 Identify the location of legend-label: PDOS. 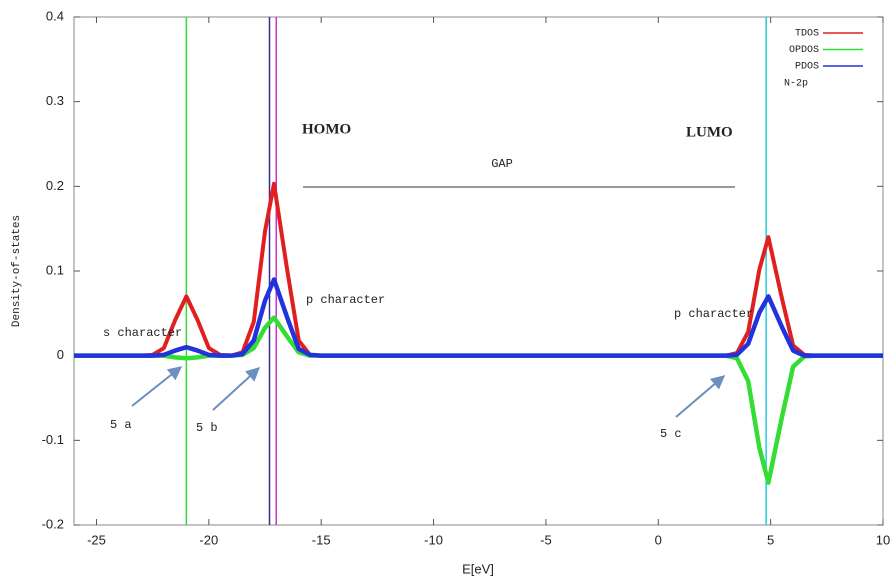
(807, 67).